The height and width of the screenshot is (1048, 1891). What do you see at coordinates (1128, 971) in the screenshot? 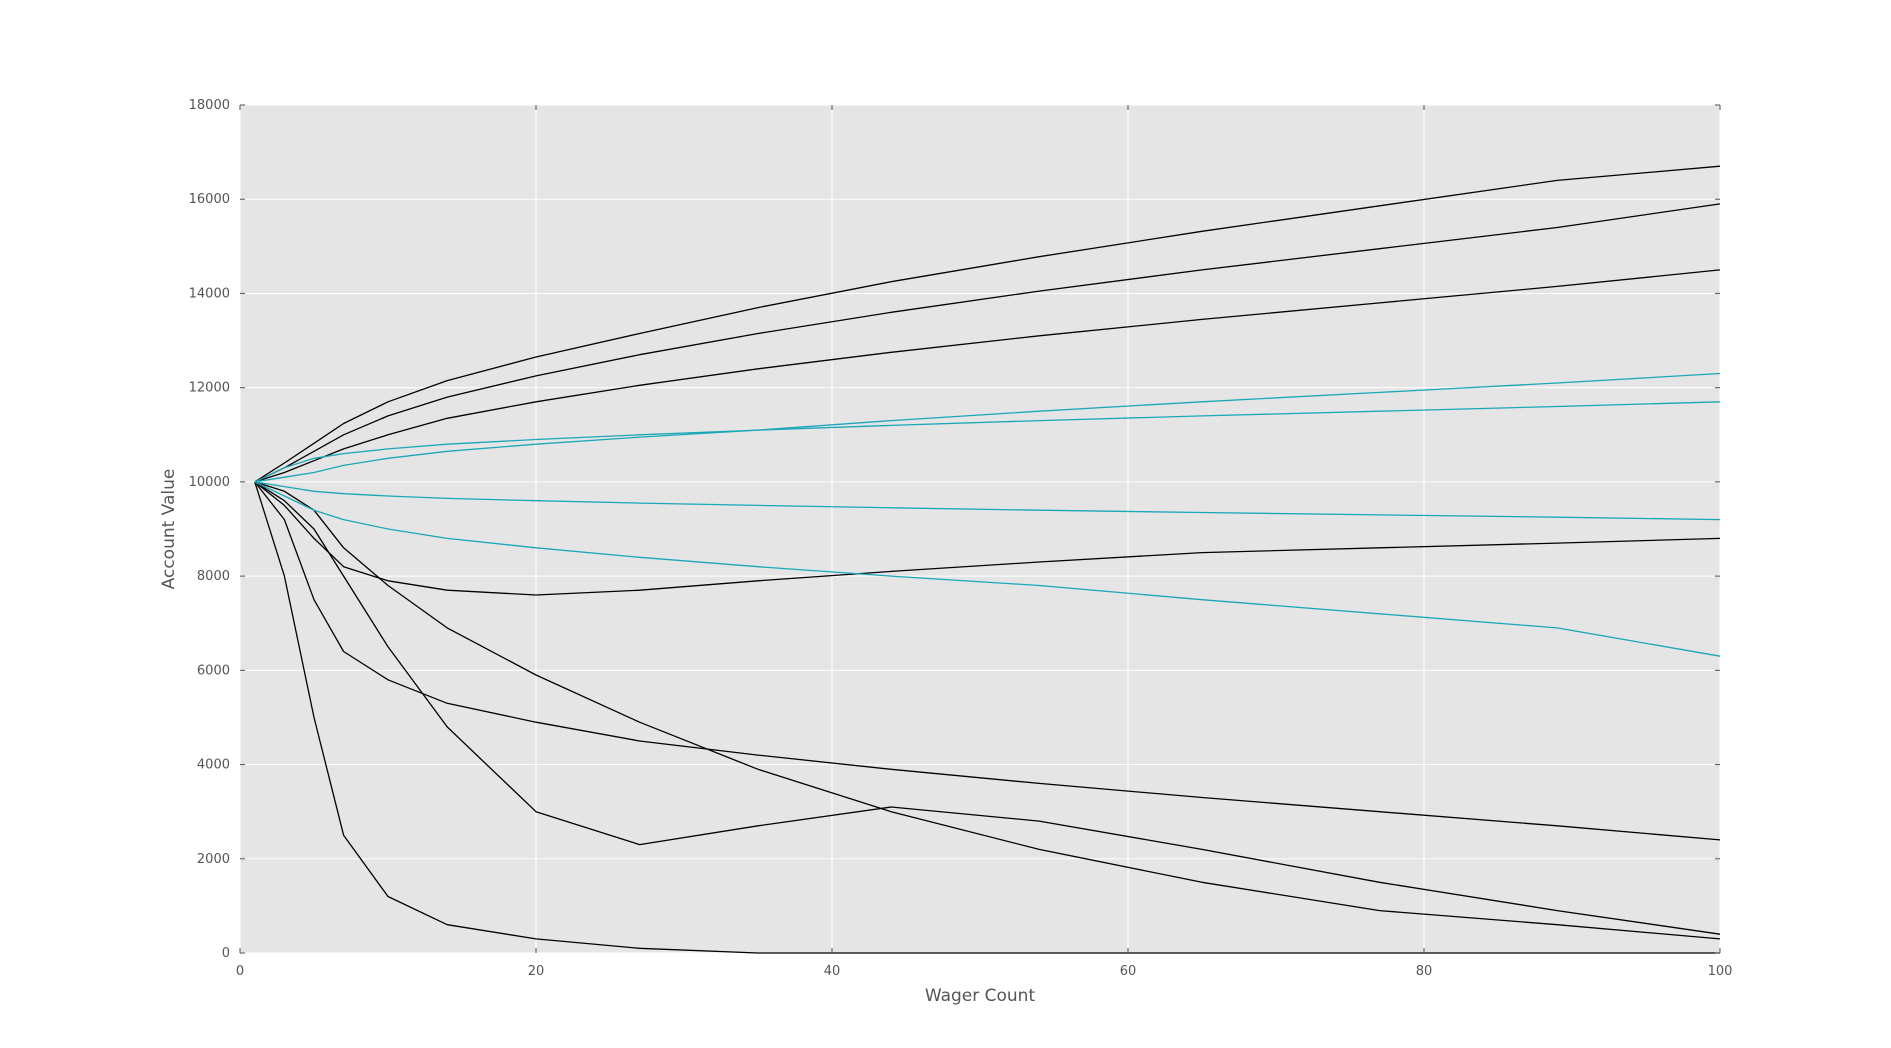
I see `x-tick-label: 60` at bounding box center [1128, 971].